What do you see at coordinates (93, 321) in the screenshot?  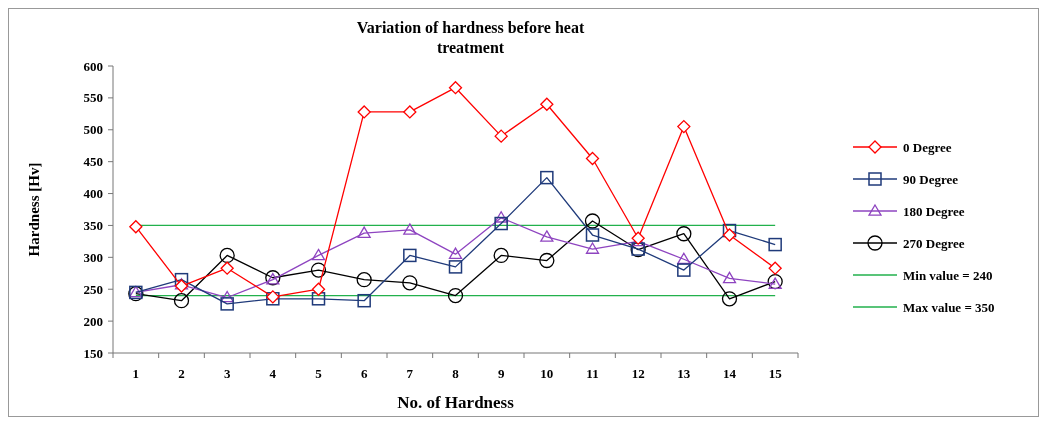 I see `y-tick-label: 200` at bounding box center [93, 321].